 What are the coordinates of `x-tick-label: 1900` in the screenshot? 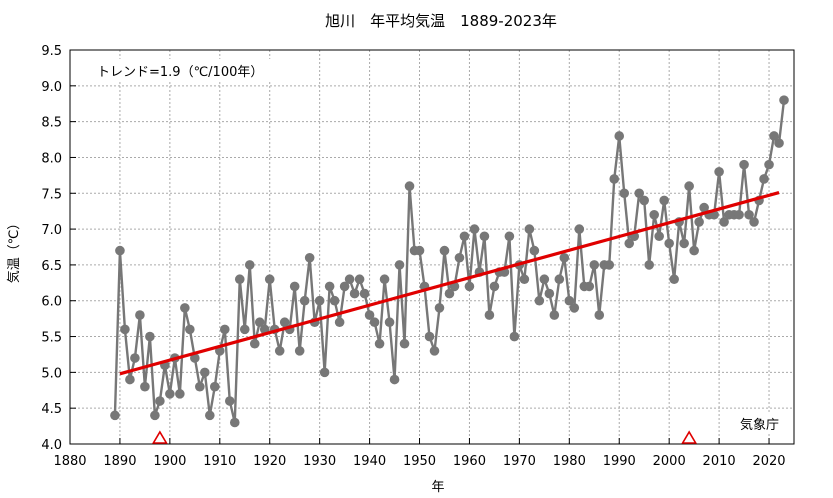 It's located at (169, 461).